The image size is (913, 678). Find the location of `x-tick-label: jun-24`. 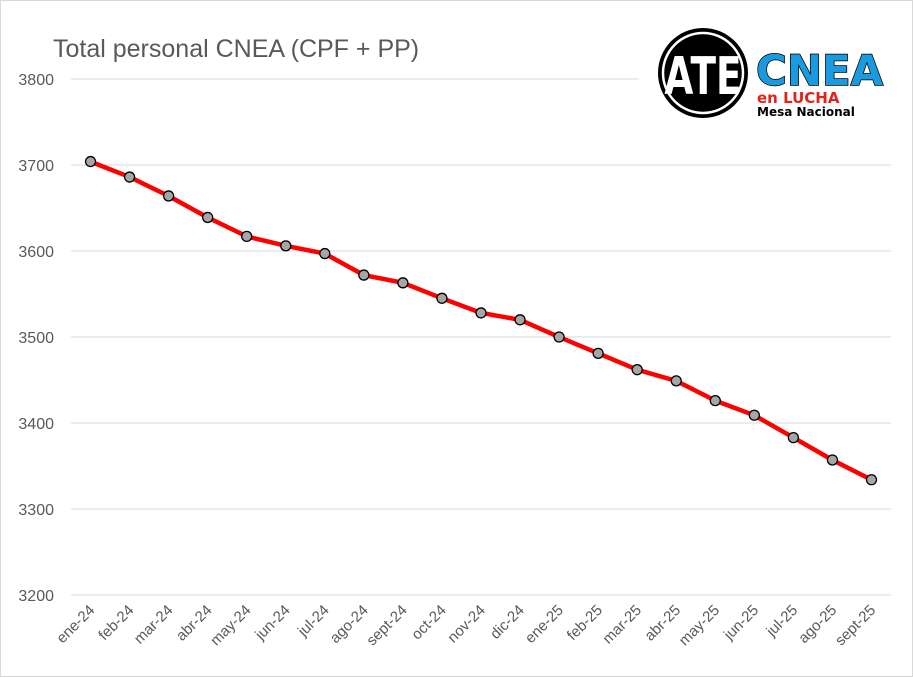

x-tick-label: jun-24 is located at coordinates (272, 623).